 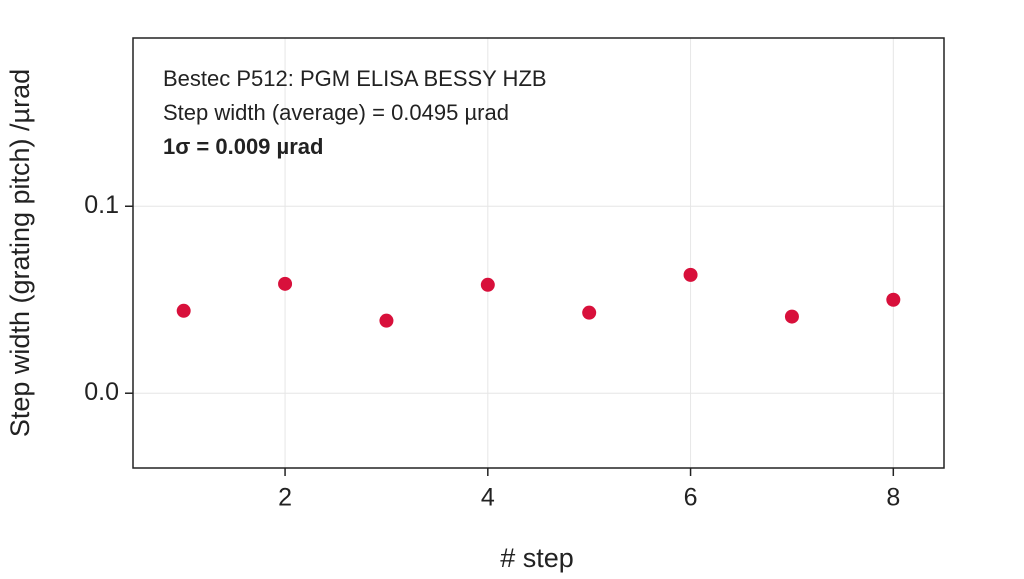 I want to click on y-tick-label: 0.1, so click(x=101, y=205).